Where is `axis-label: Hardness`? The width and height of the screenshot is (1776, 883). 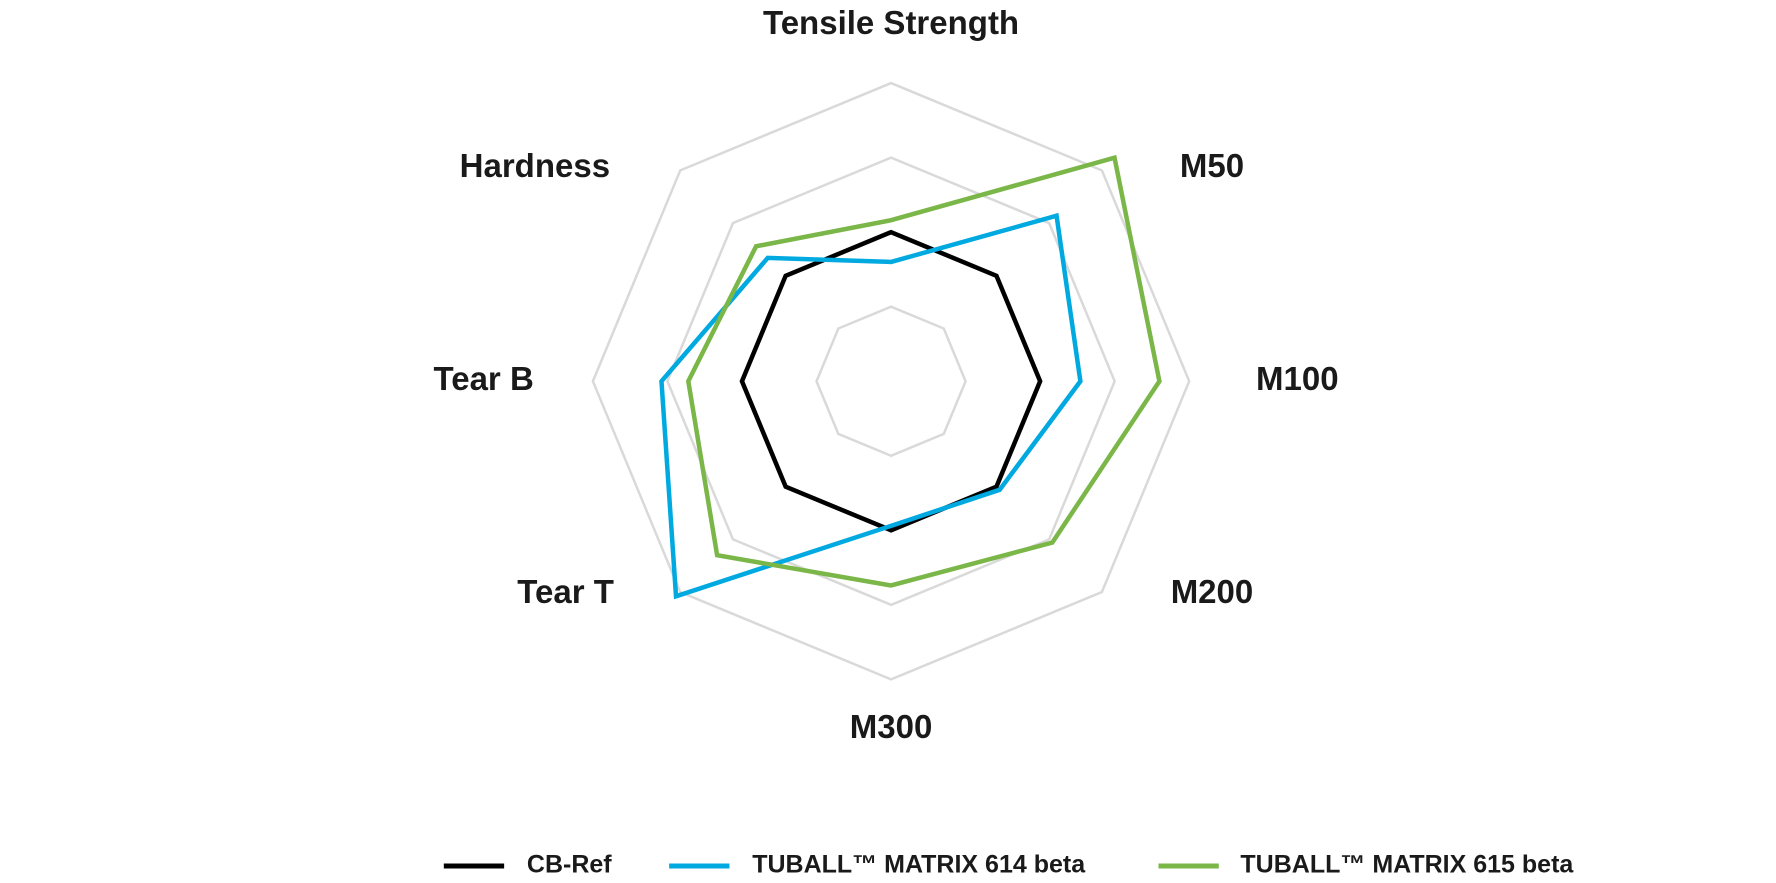
axis-label: Hardness is located at coordinates (535, 165).